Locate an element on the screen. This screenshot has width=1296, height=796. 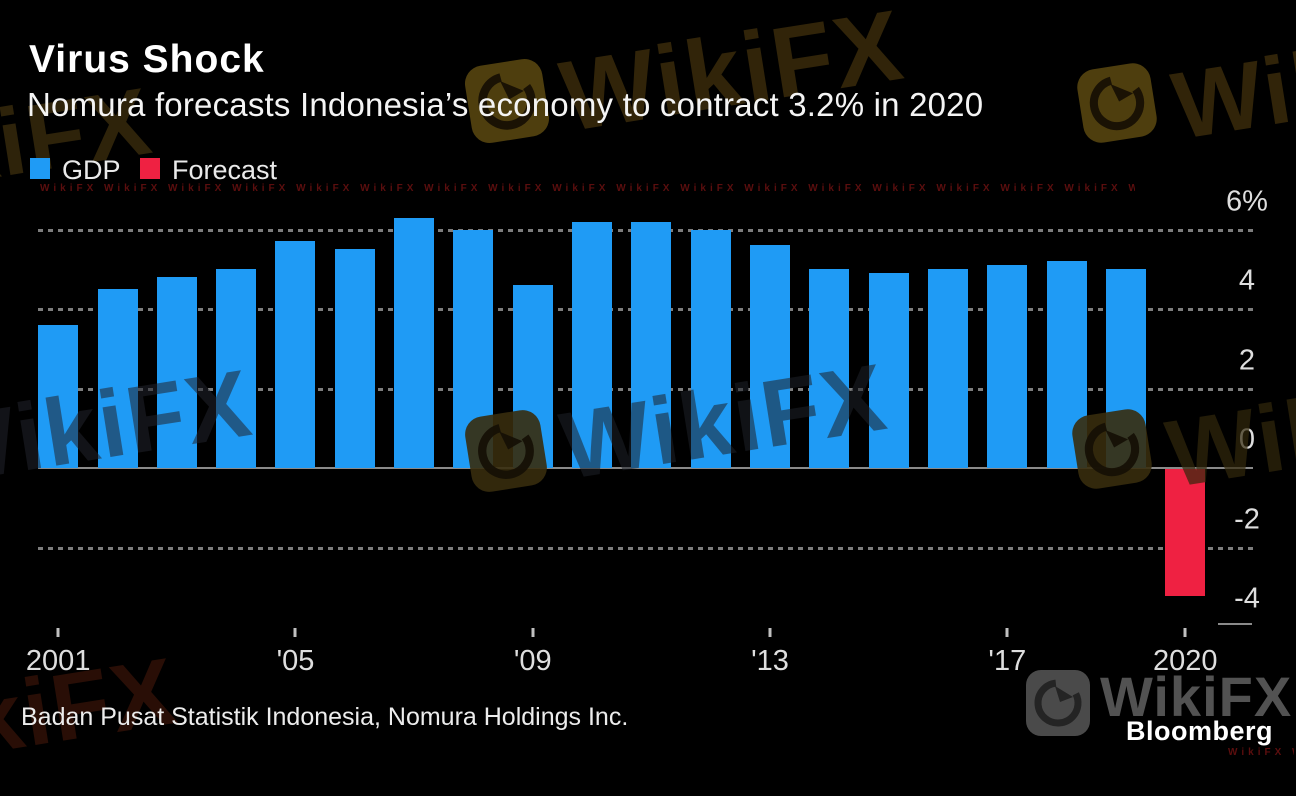
x-tick-2020 is located at coordinates (1185, 632).